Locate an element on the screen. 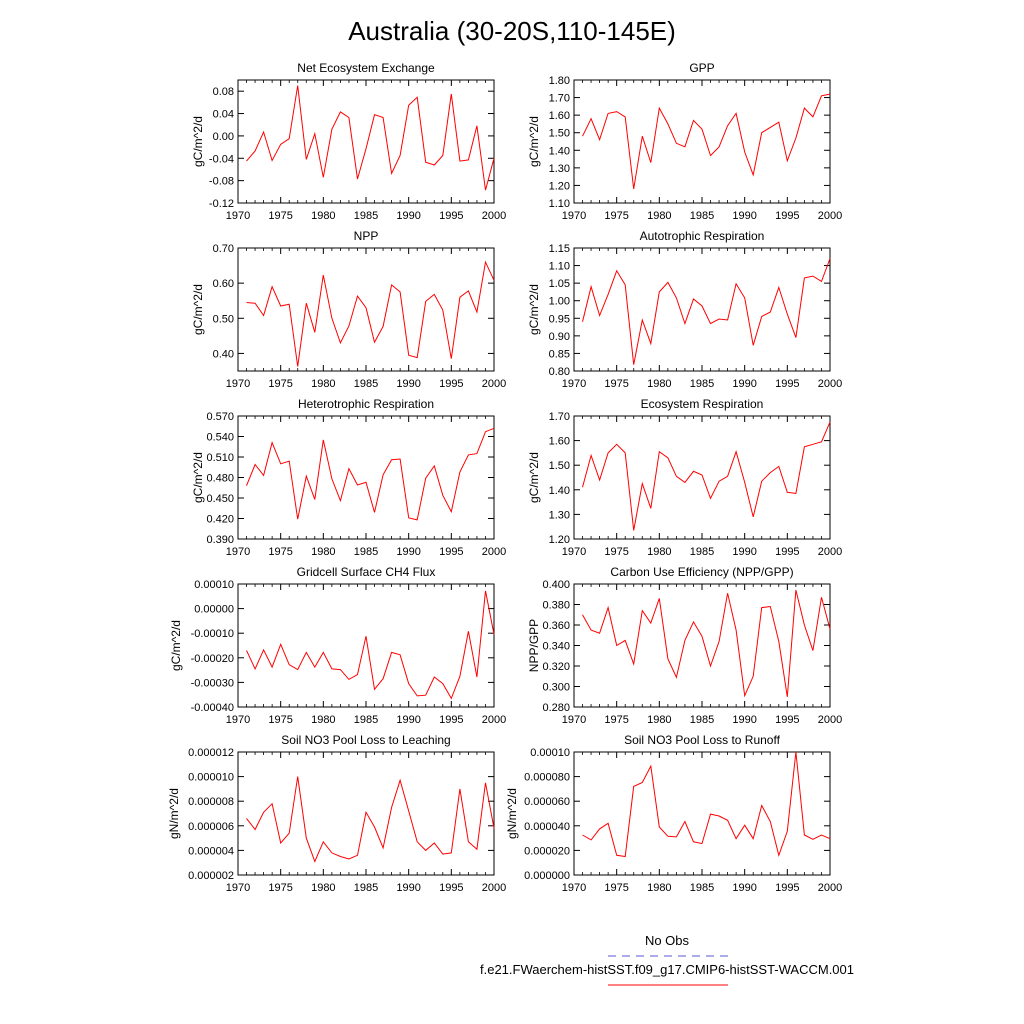  y-tick-label: 1.15 is located at coordinates (559, 249).